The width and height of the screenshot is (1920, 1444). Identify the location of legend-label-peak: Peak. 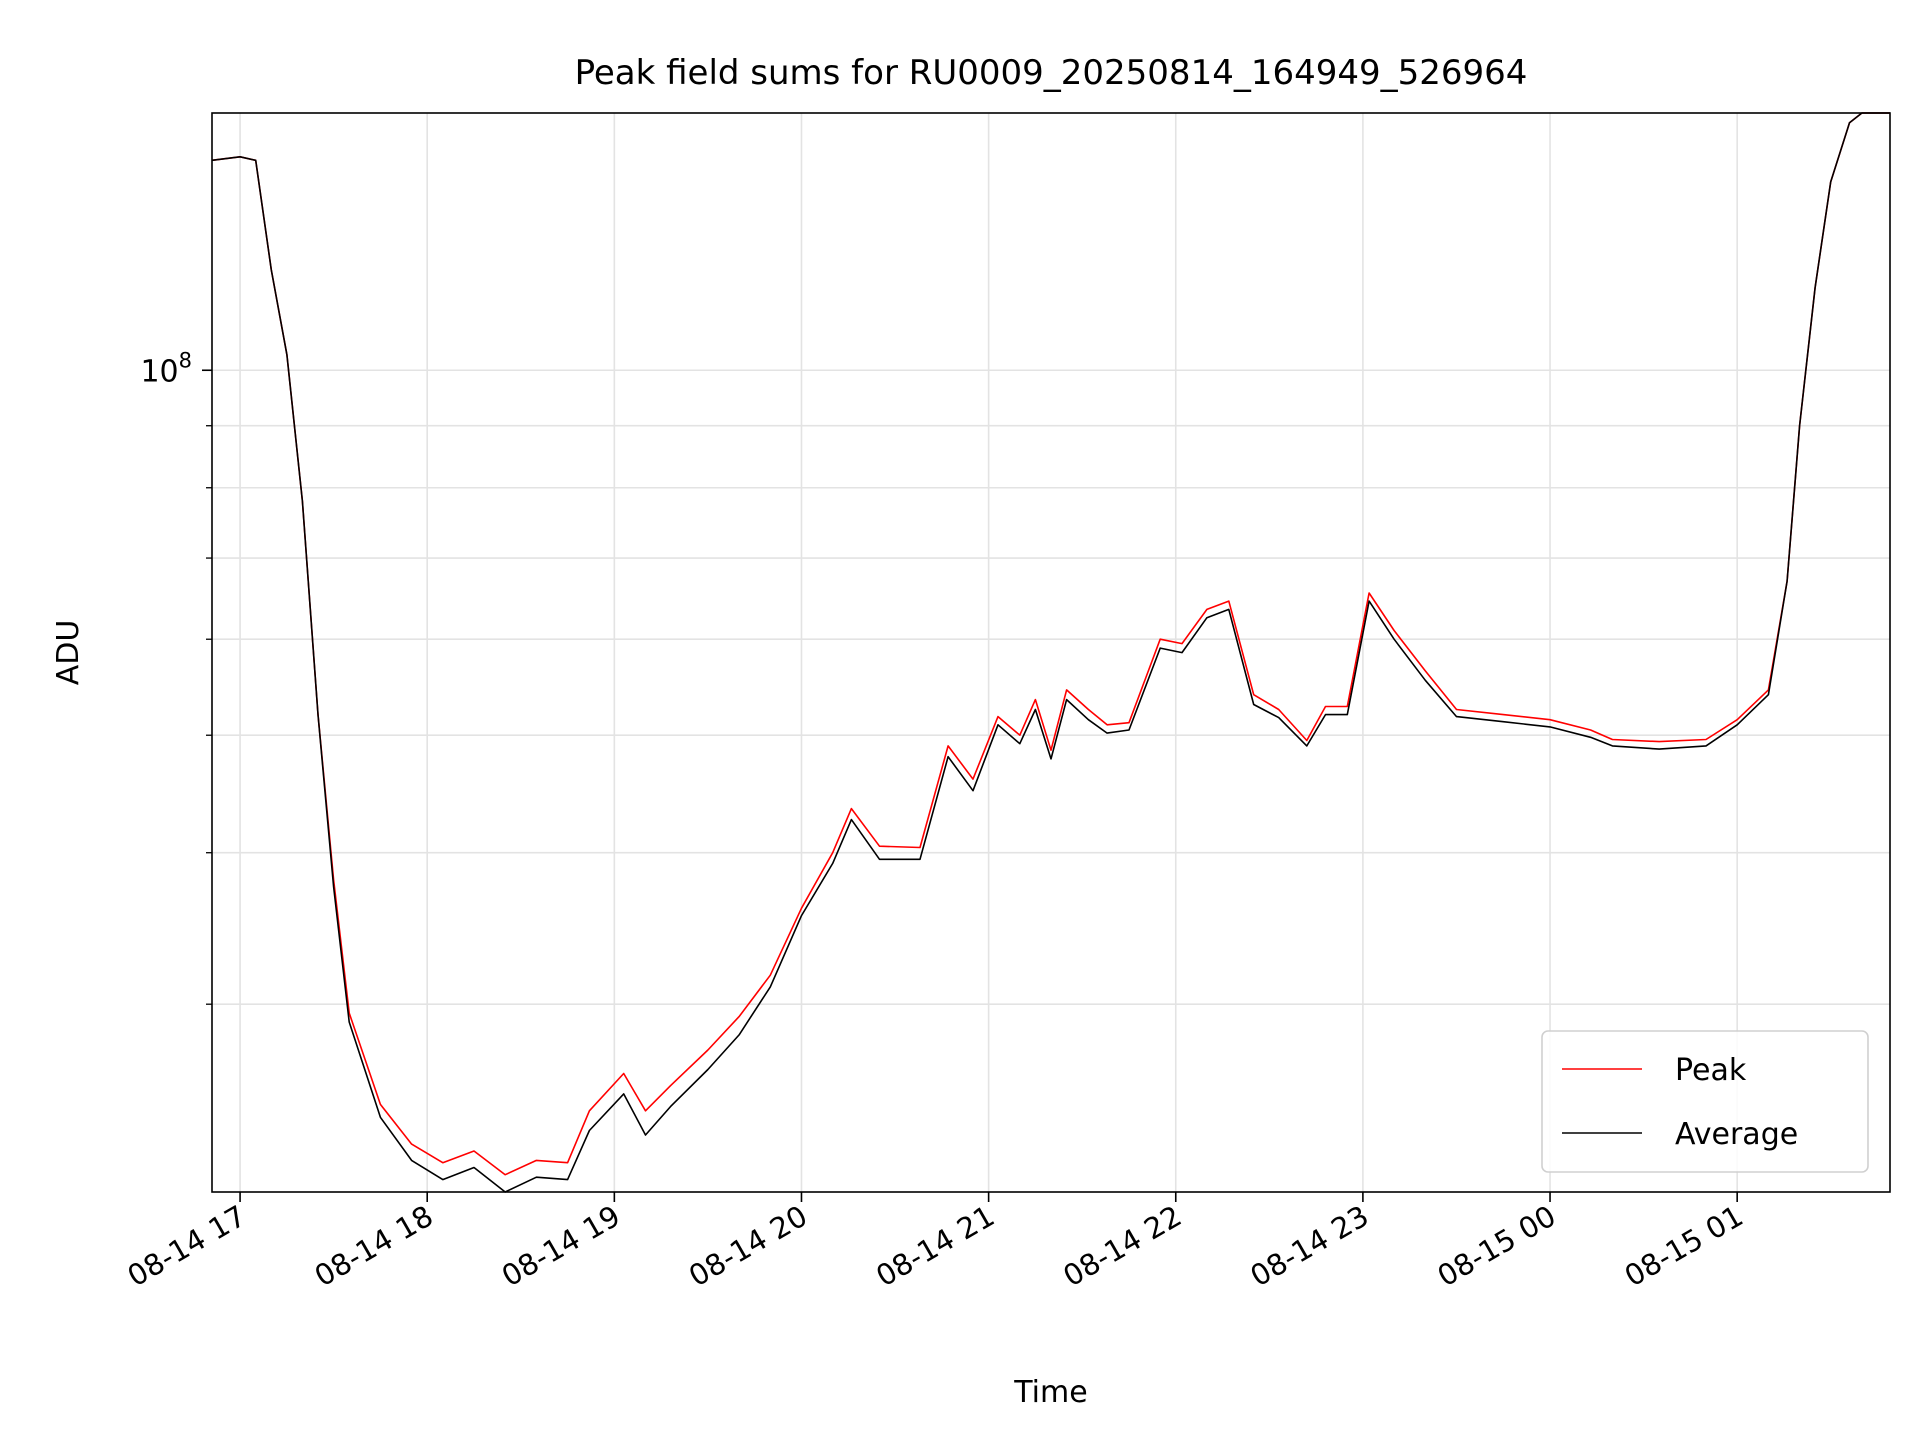
(1711, 1070).